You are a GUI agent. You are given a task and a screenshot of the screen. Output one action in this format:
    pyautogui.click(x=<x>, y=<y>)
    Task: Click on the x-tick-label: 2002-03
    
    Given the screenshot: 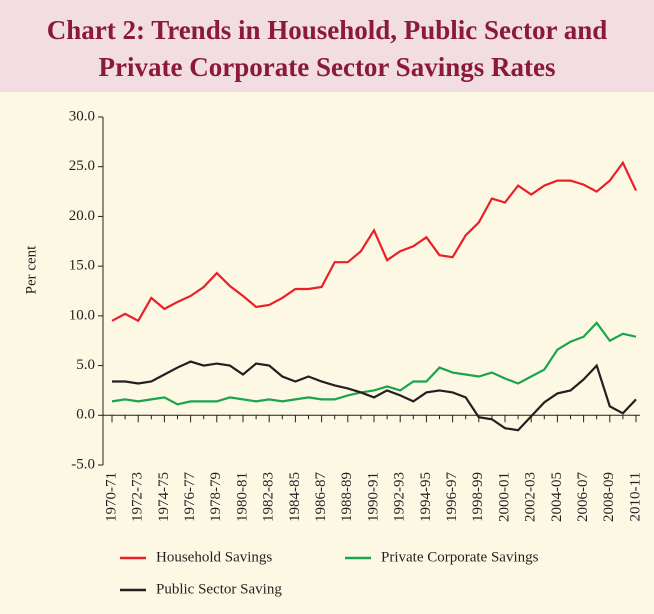 What is the action you would take?
    pyautogui.click(x=531, y=497)
    